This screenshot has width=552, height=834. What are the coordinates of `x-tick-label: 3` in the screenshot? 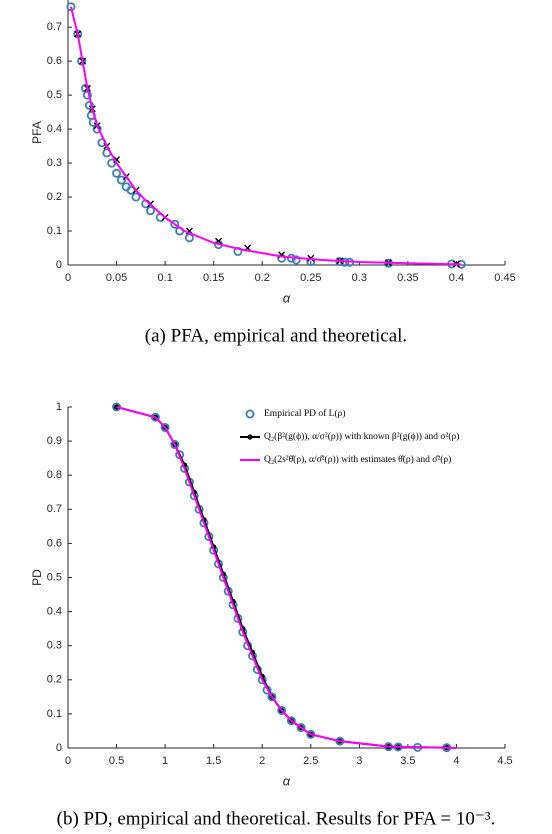 It's located at (359, 761).